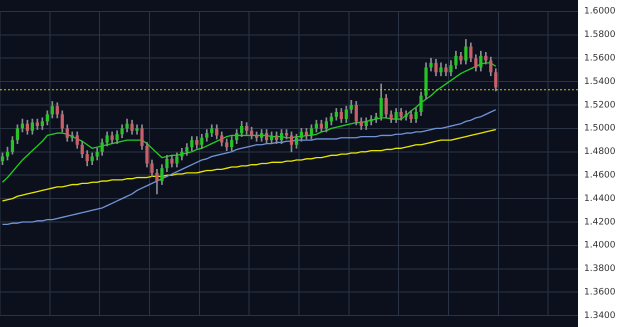 Image resolution: width=625 pixels, height=327 pixels. What do you see at coordinates (600, 105) in the screenshot?
I see `y-tick-label: 1.5200` at bounding box center [600, 105].